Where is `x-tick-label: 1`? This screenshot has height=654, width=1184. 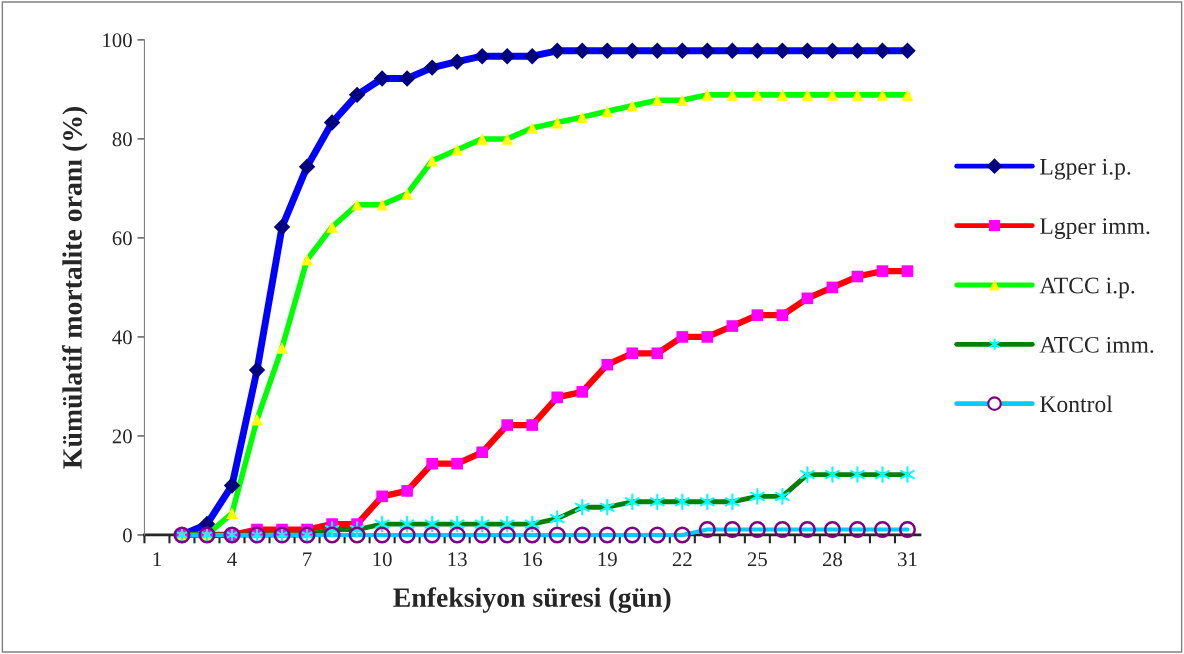 x-tick-label: 1 is located at coordinates (157, 559).